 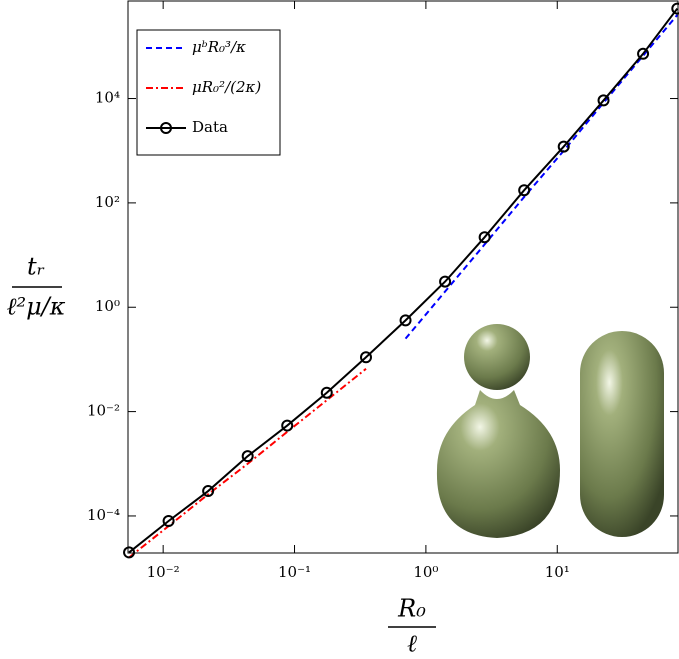 I want to click on y-tick-label: 10⁻⁴, so click(x=103, y=515).